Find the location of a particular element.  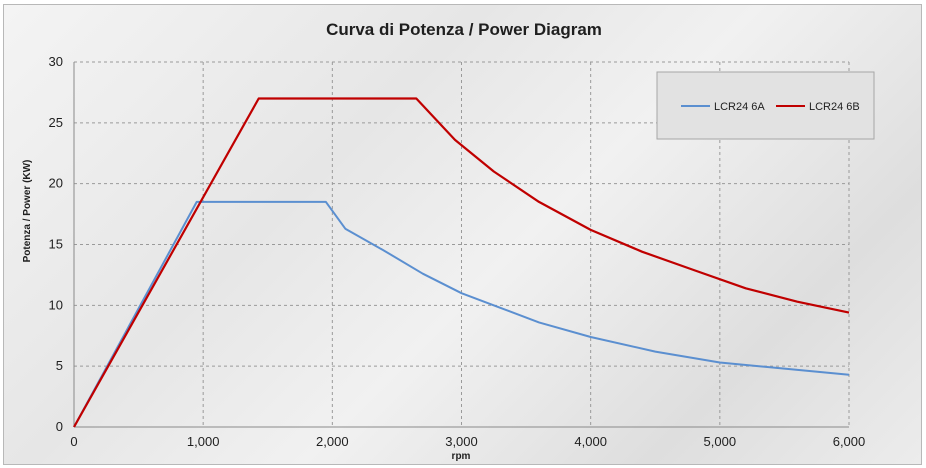

x-tick-label: 4,000 is located at coordinates (590, 441).